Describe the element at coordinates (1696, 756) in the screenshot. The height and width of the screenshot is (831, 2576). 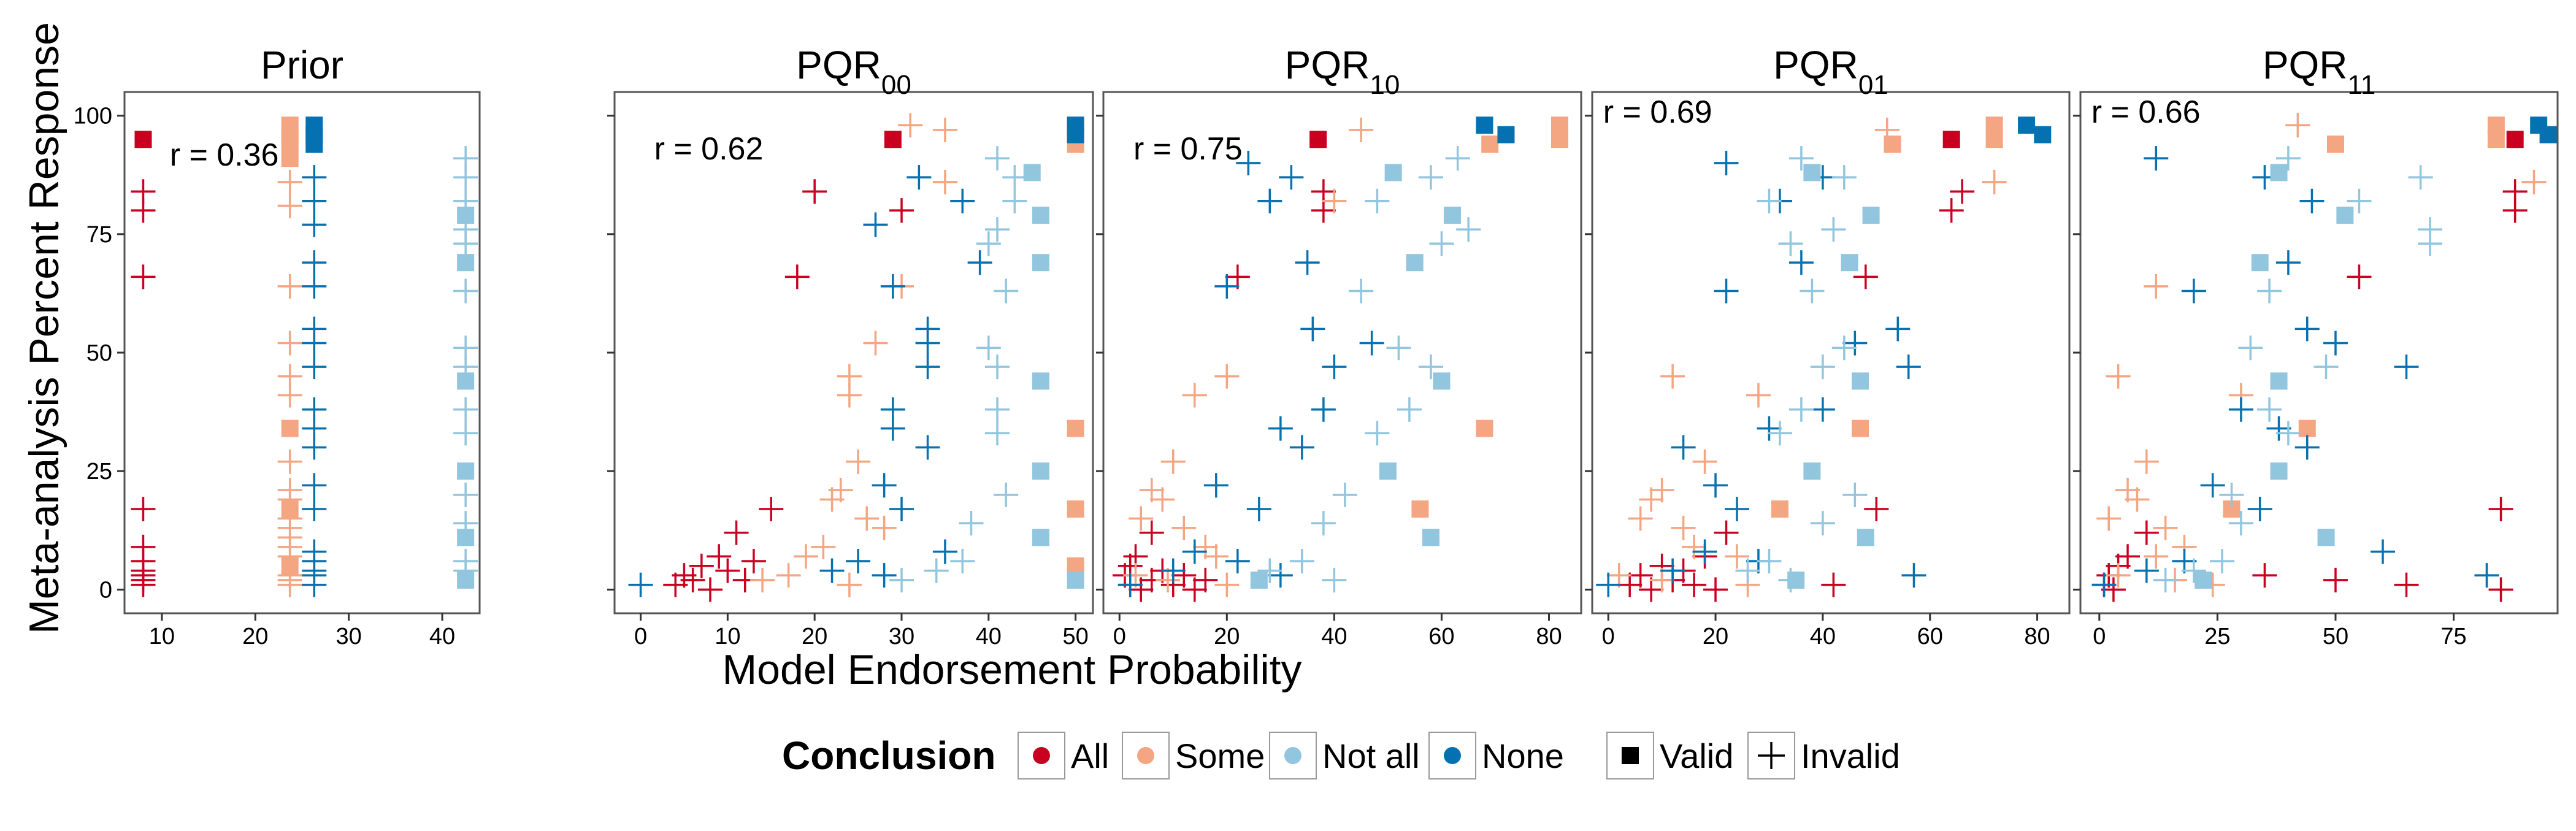
I see `legend-label: Valid` at that location.